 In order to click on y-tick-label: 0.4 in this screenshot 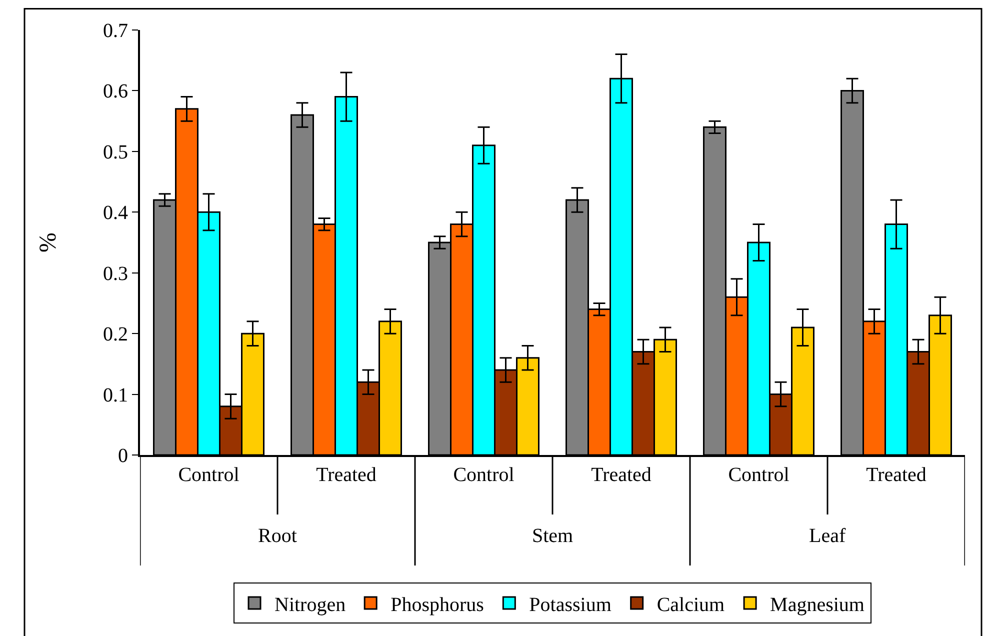, I will do `click(115, 213)`.